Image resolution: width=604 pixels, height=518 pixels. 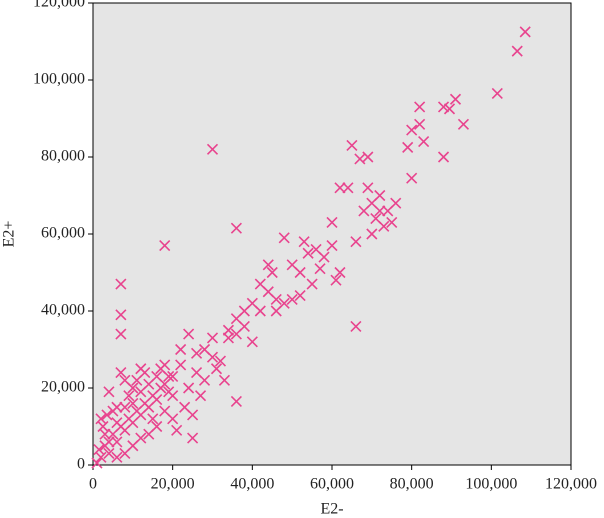 What do you see at coordinates (9, 234) in the screenshot?
I see `y-axis-label: E2+` at bounding box center [9, 234].